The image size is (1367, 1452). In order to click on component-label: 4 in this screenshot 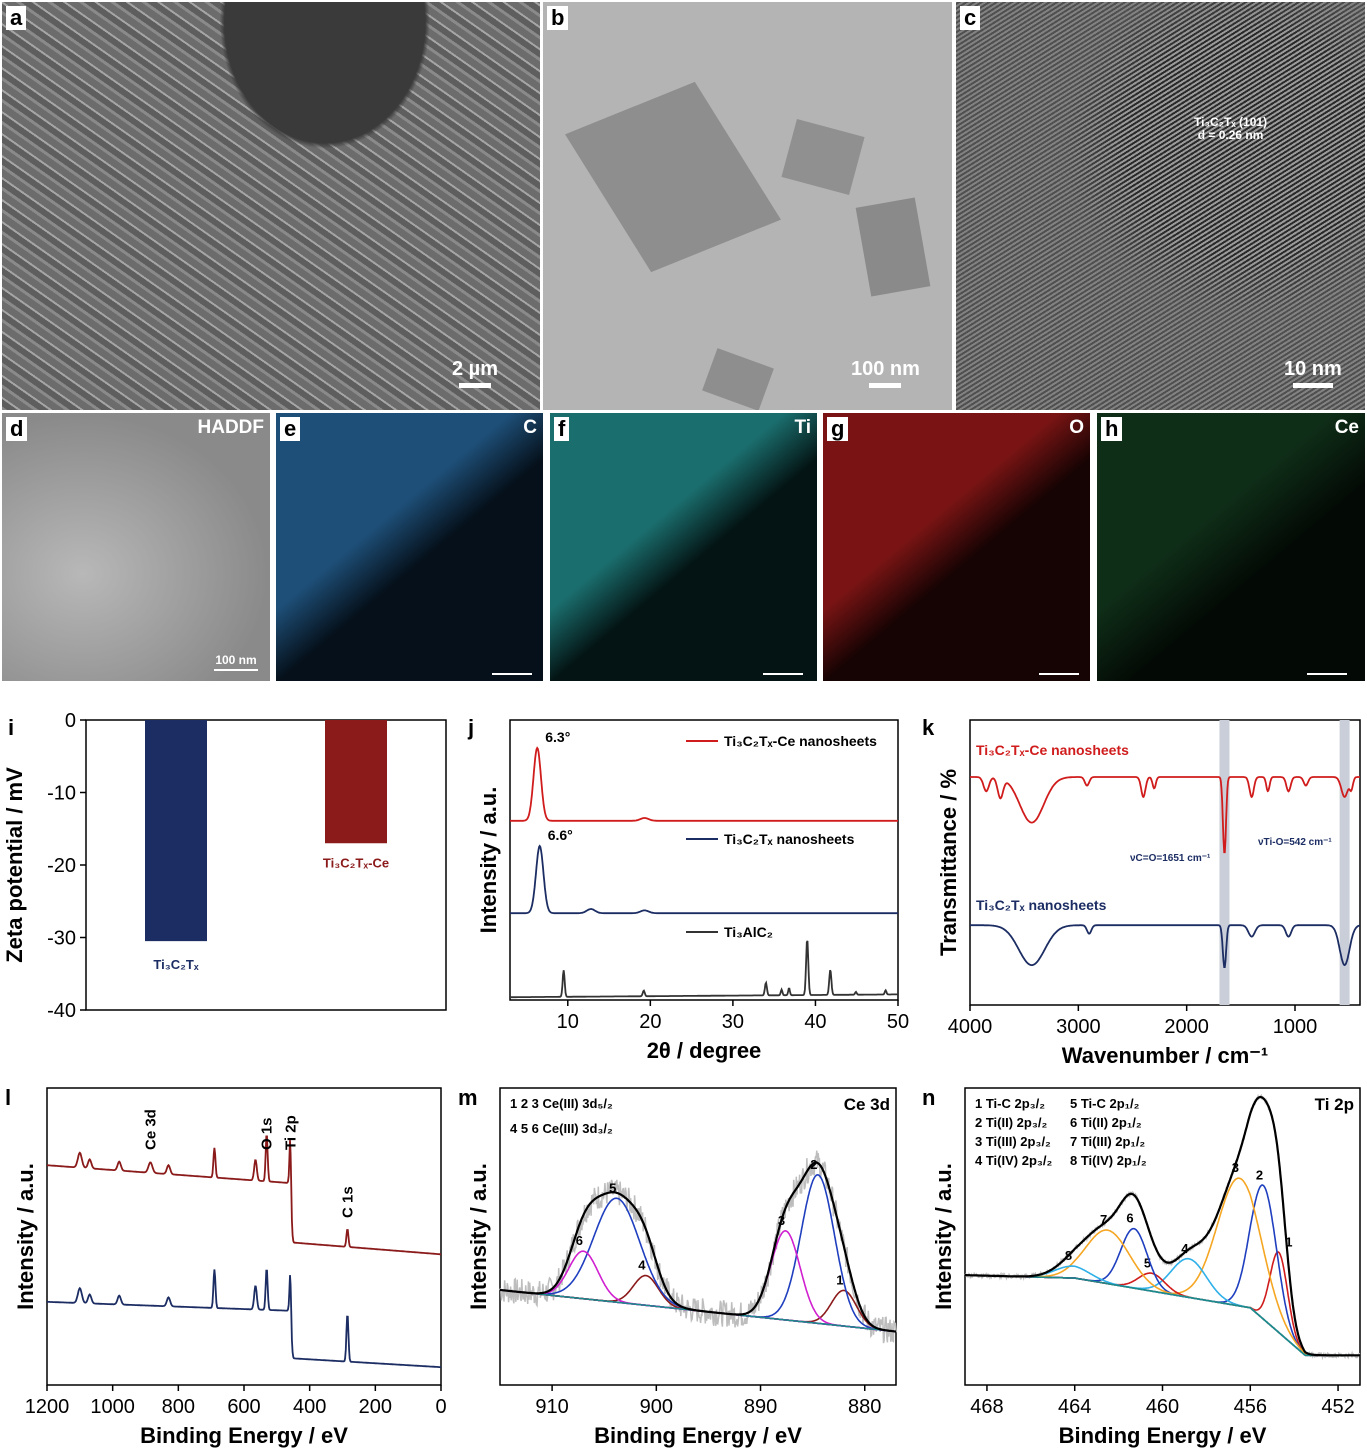, I will do `click(1185, 1248)`.